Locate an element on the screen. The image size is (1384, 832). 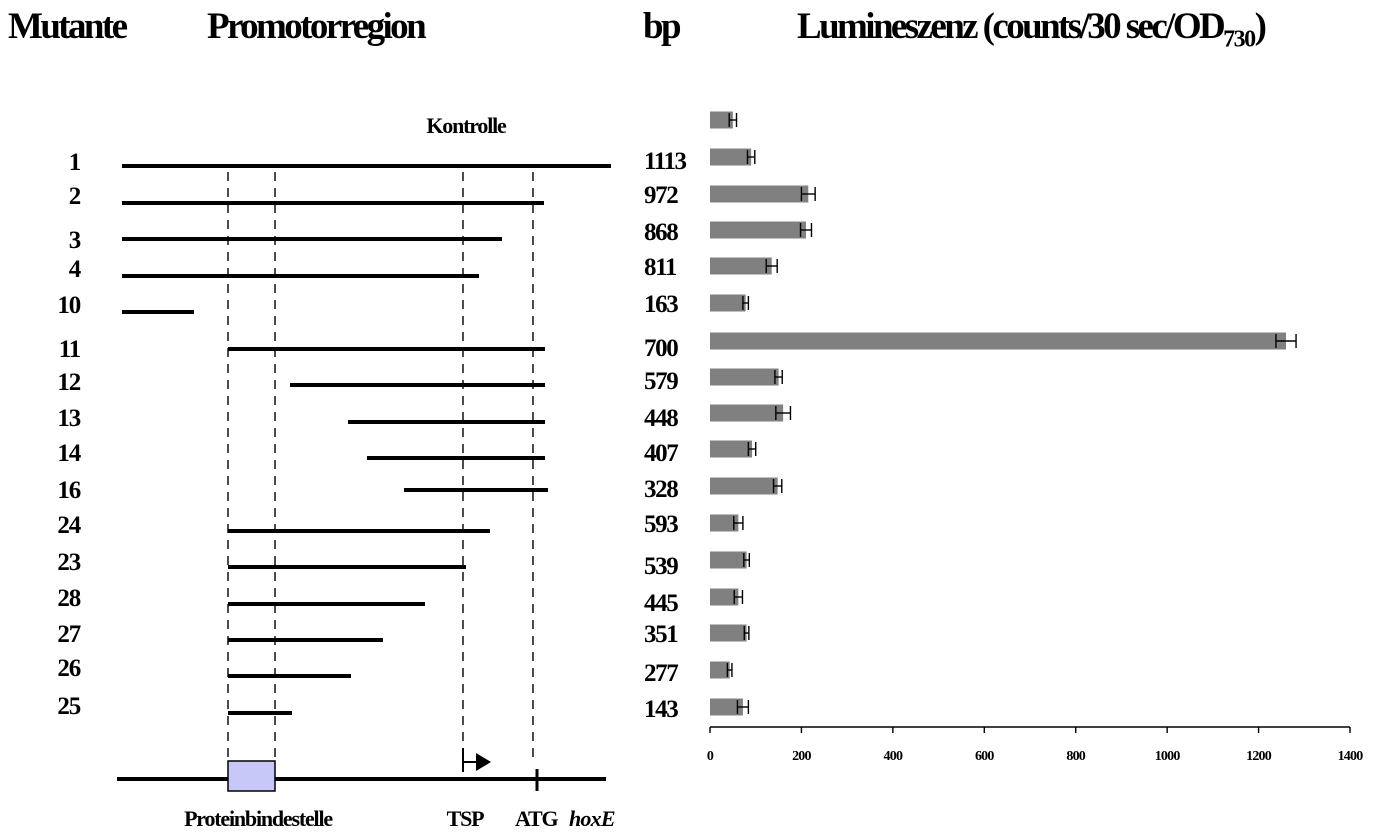
luminescence-header-subscript: 730 is located at coordinates (1239, 39).